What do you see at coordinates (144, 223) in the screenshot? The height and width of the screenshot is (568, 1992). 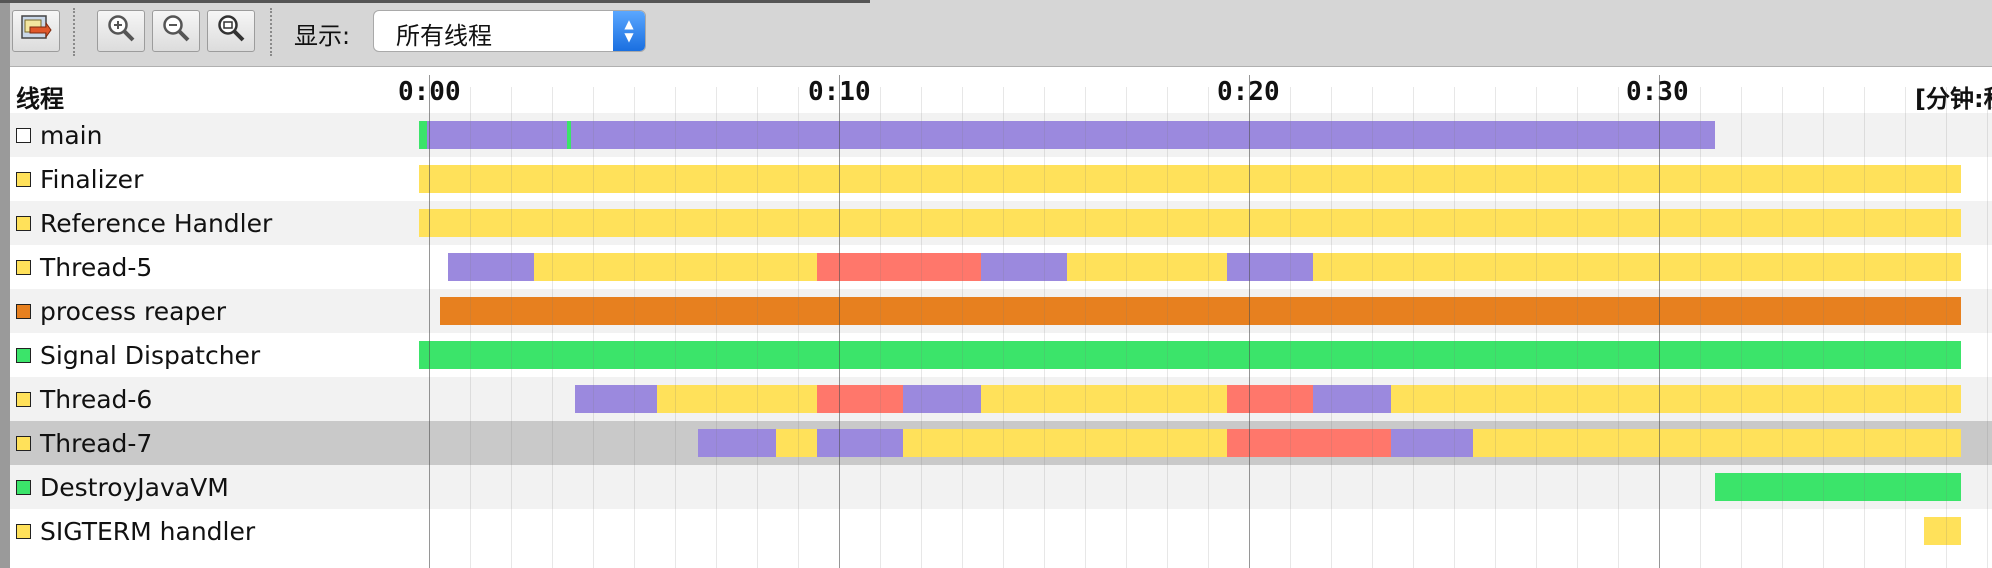 I see `thread-name: Reference Handler` at bounding box center [144, 223].